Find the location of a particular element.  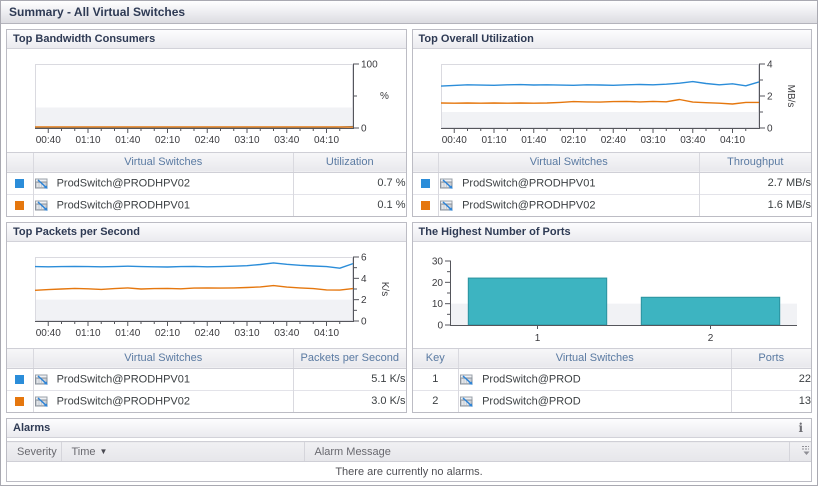

key-value: 2 is located at coordinates (435, 400).